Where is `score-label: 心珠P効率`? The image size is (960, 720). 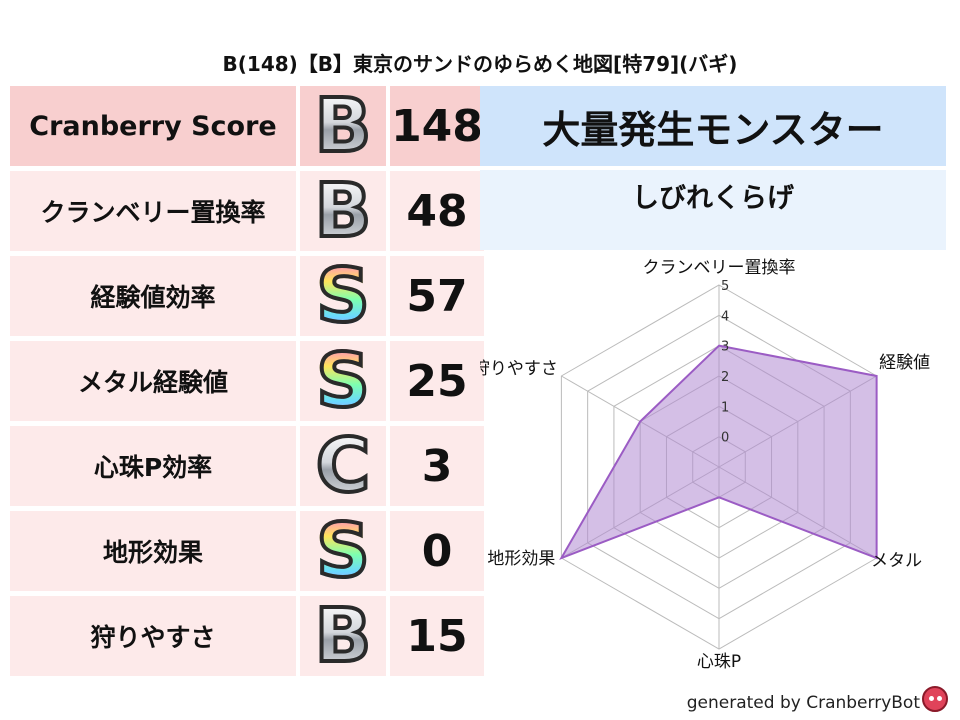
score-label: 心珠P効率 is located at coordinates (153, 466).